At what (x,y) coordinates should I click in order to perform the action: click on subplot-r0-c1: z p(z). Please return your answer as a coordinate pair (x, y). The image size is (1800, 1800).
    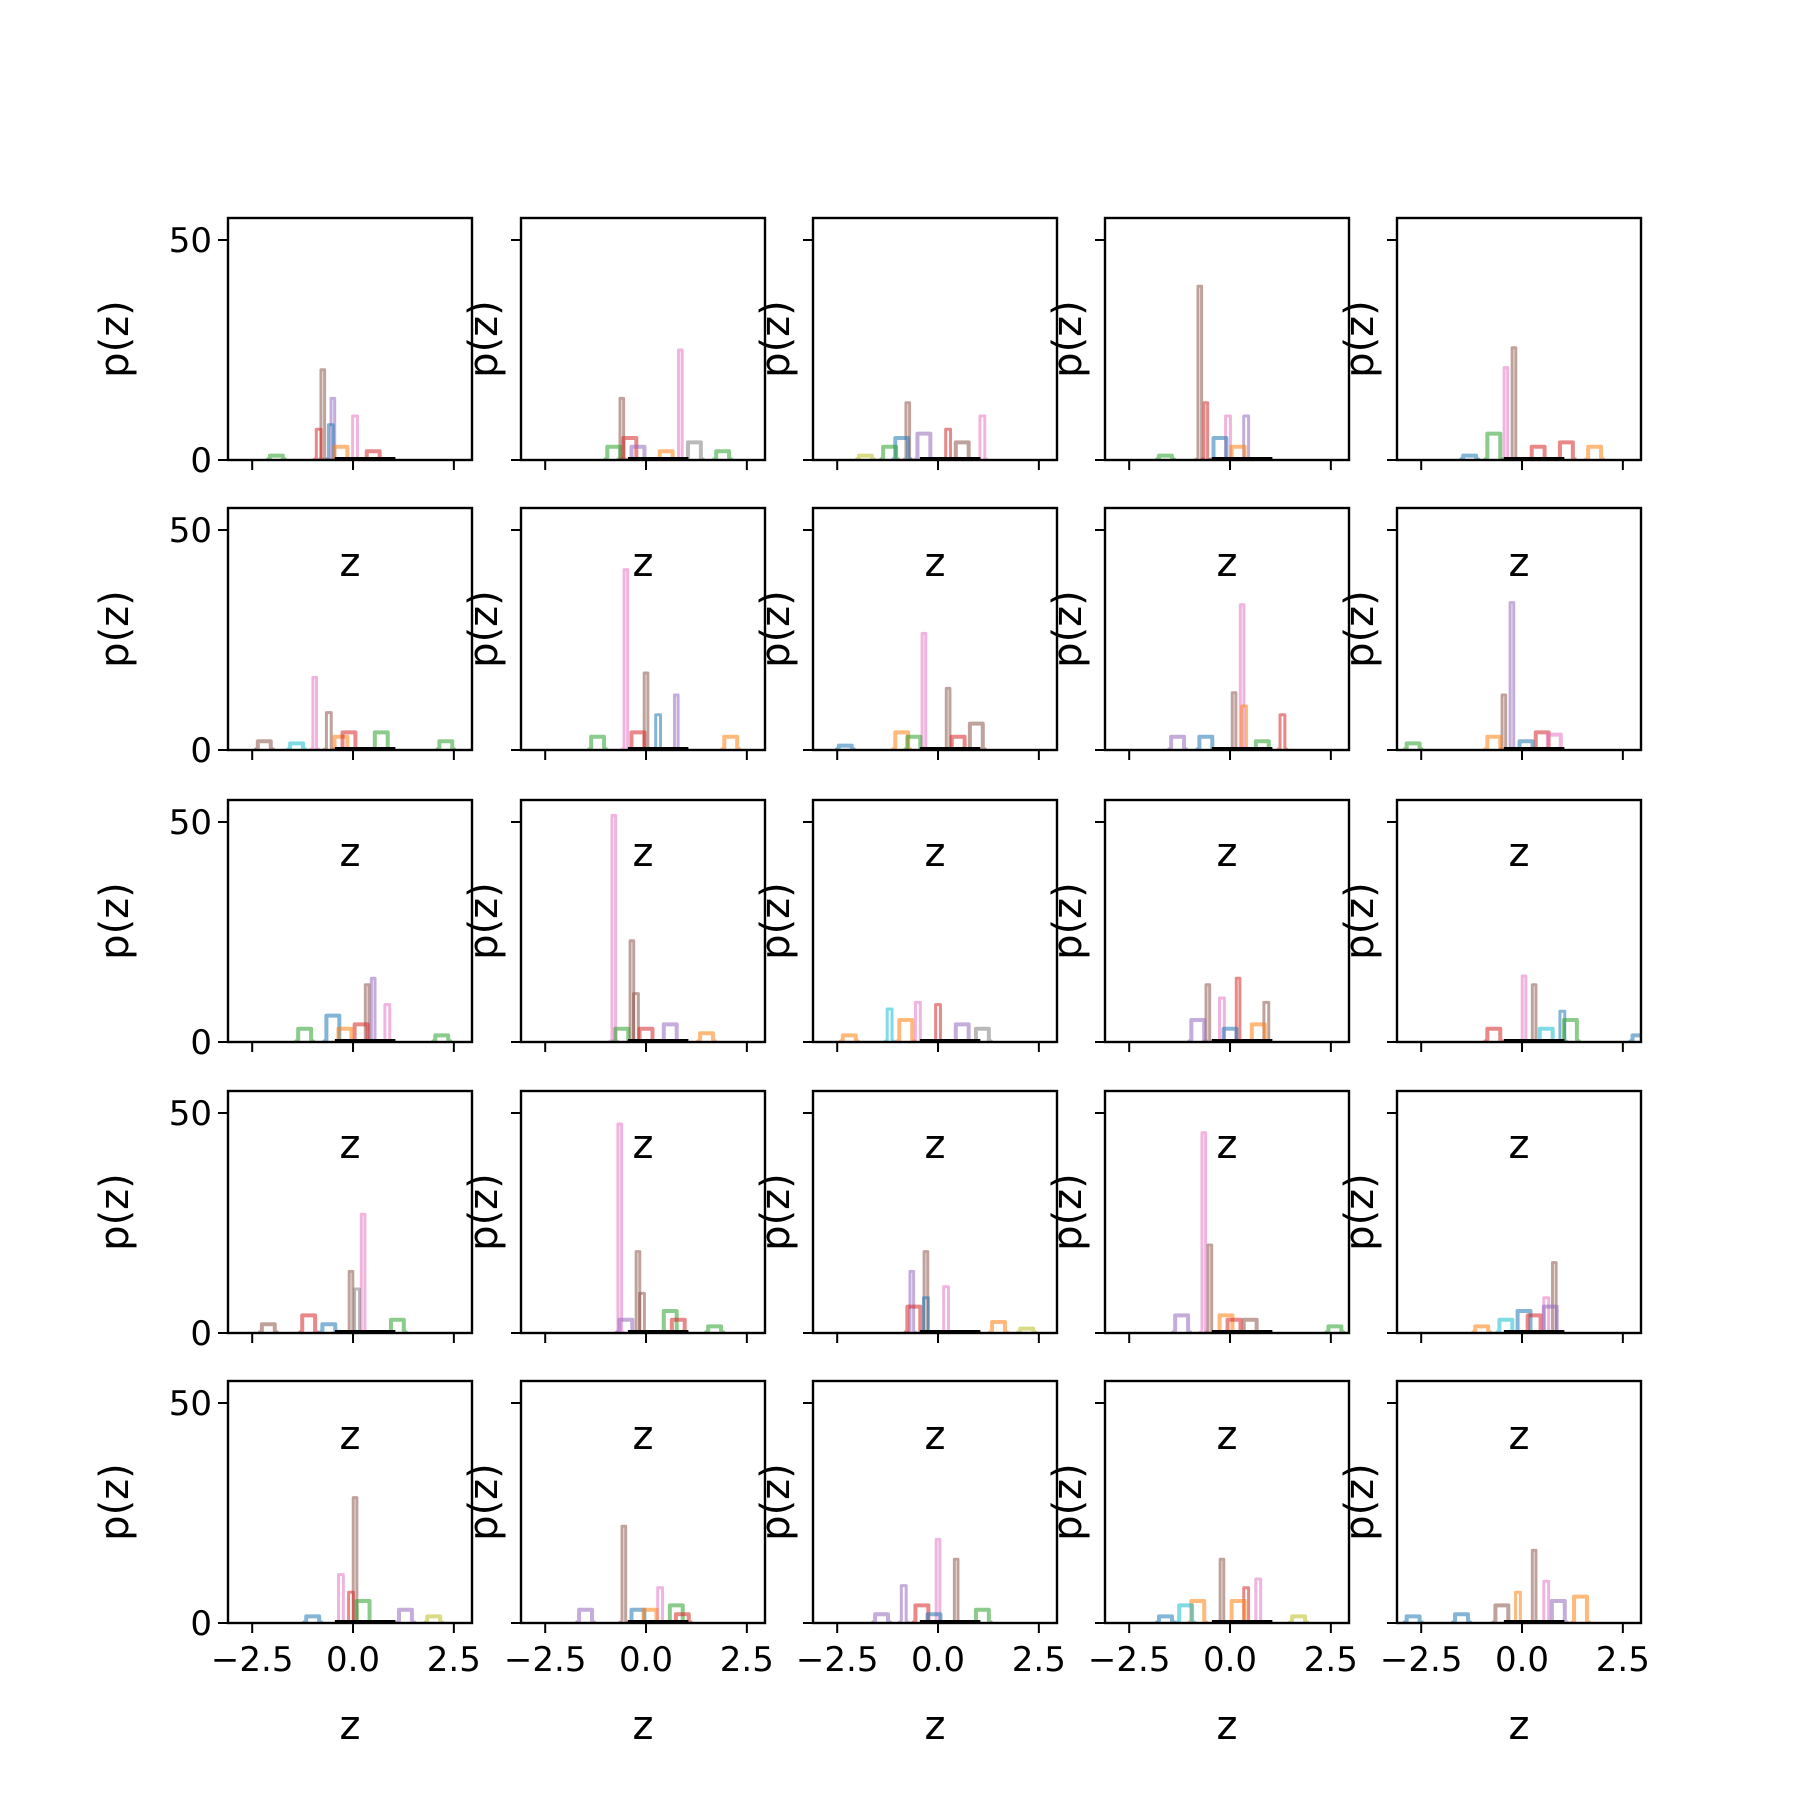
    Looking at the image, I should click on (614, 401).